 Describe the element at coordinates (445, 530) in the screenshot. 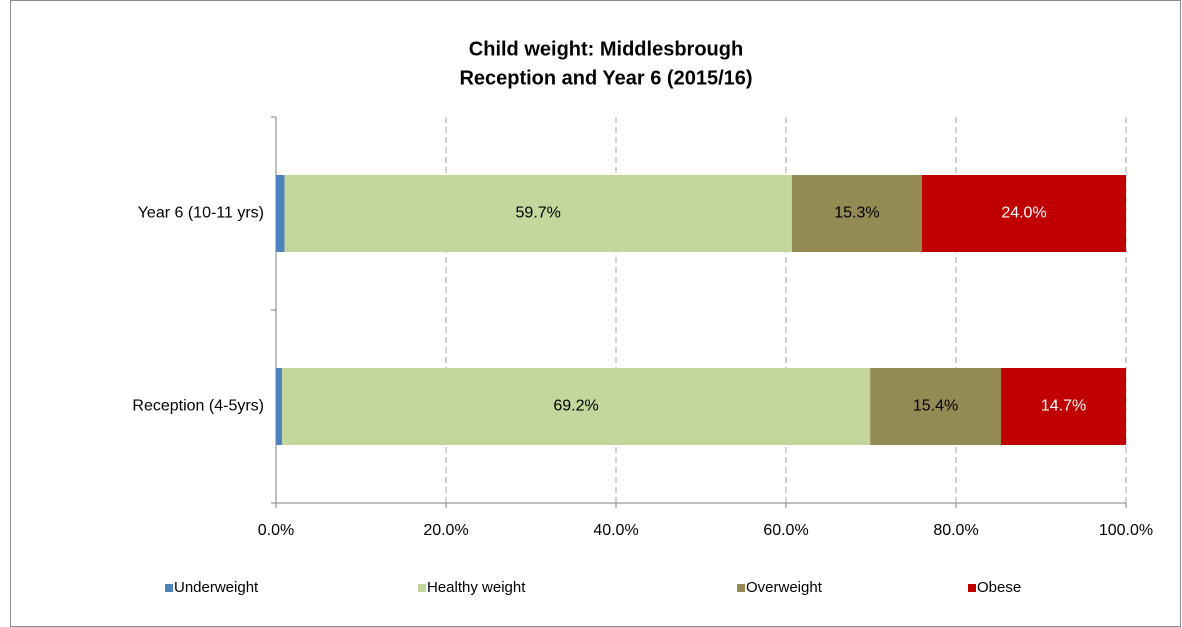

I see `x-tick-label: 20.0%` at that location.